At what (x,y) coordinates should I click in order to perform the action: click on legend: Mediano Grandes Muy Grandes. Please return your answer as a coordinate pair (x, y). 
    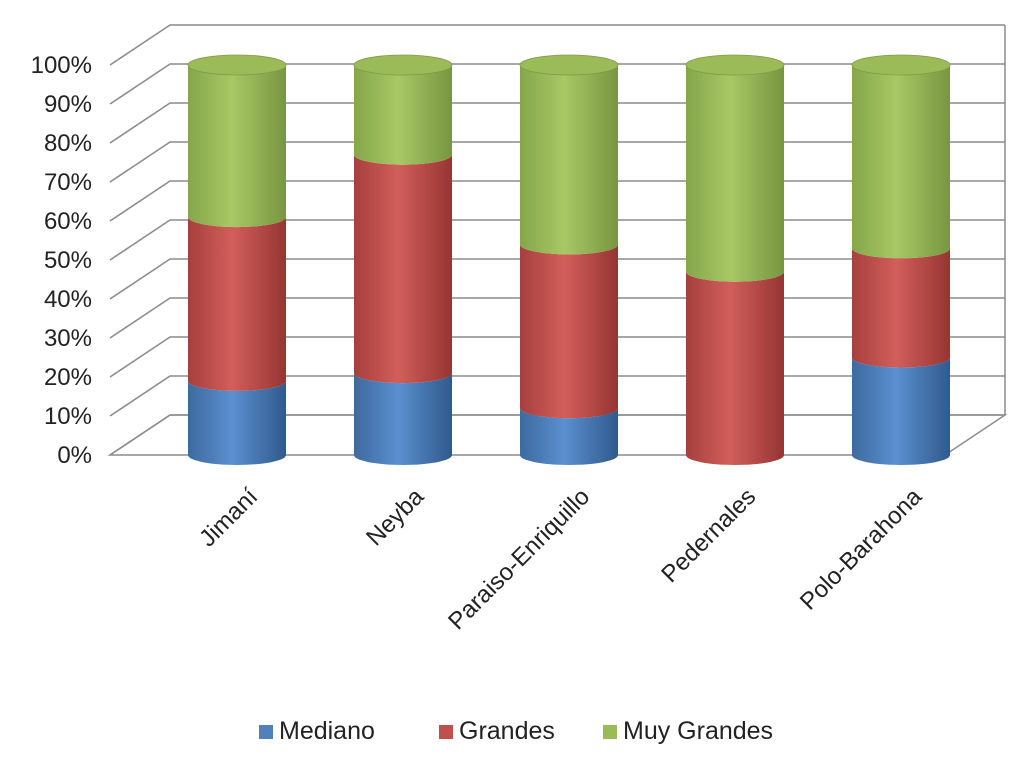
    Looking at the image, I should click on (516, 731).